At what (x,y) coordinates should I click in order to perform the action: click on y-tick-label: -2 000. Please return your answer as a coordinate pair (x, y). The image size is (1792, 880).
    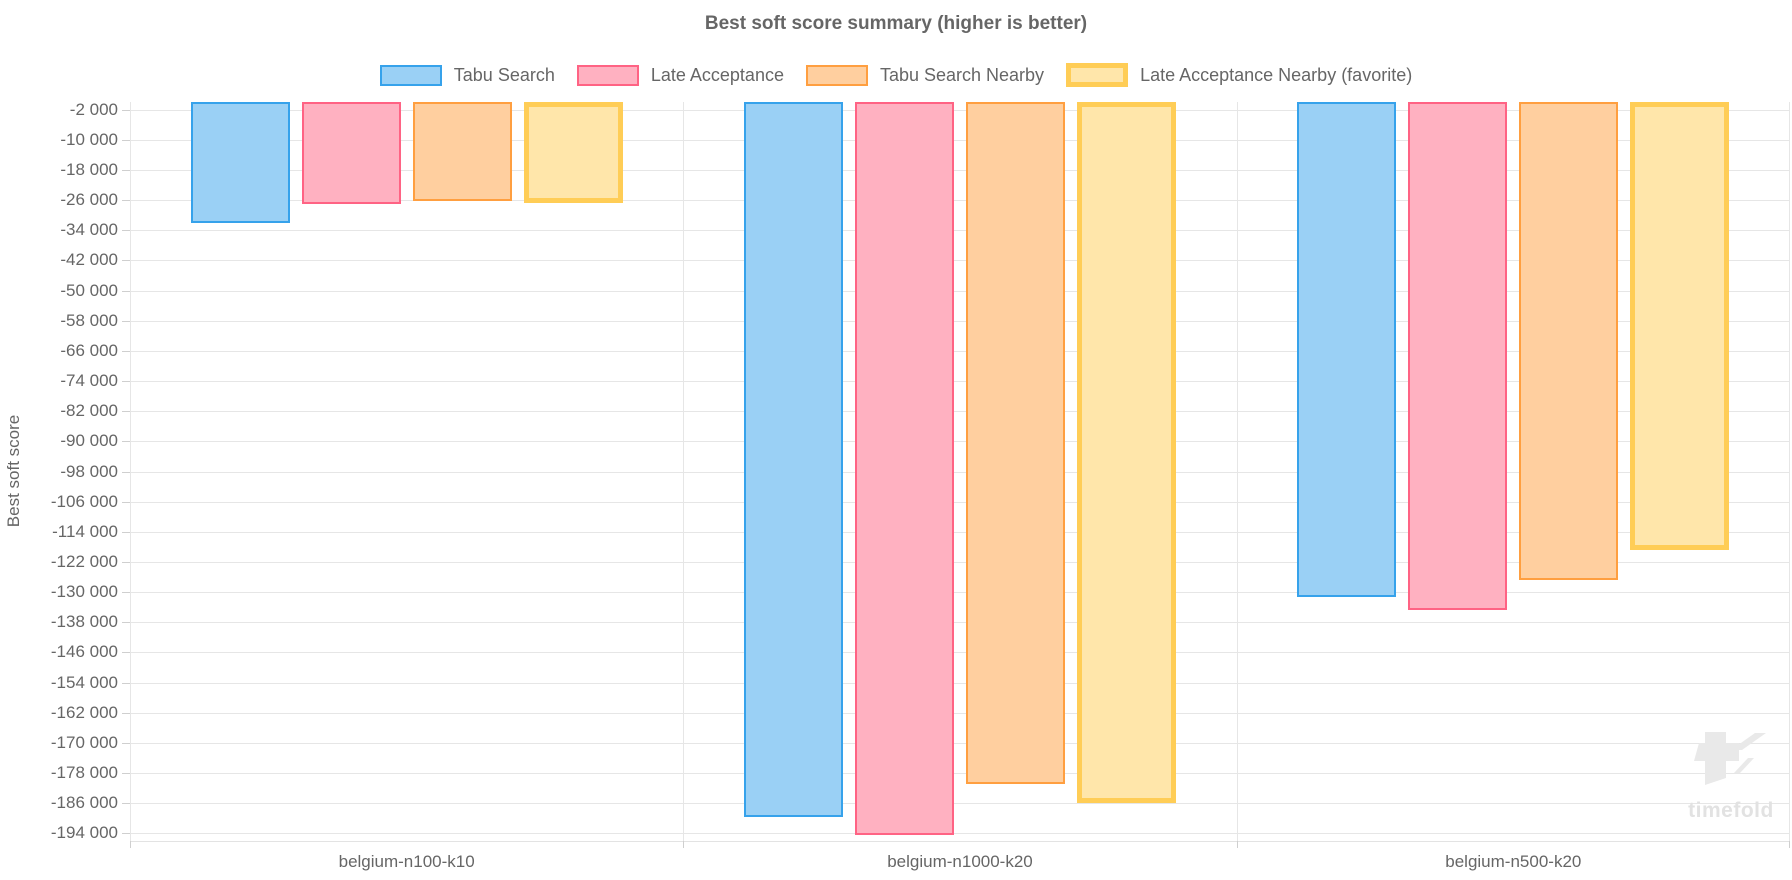
    Looking at the image, I should click on (93, 109).